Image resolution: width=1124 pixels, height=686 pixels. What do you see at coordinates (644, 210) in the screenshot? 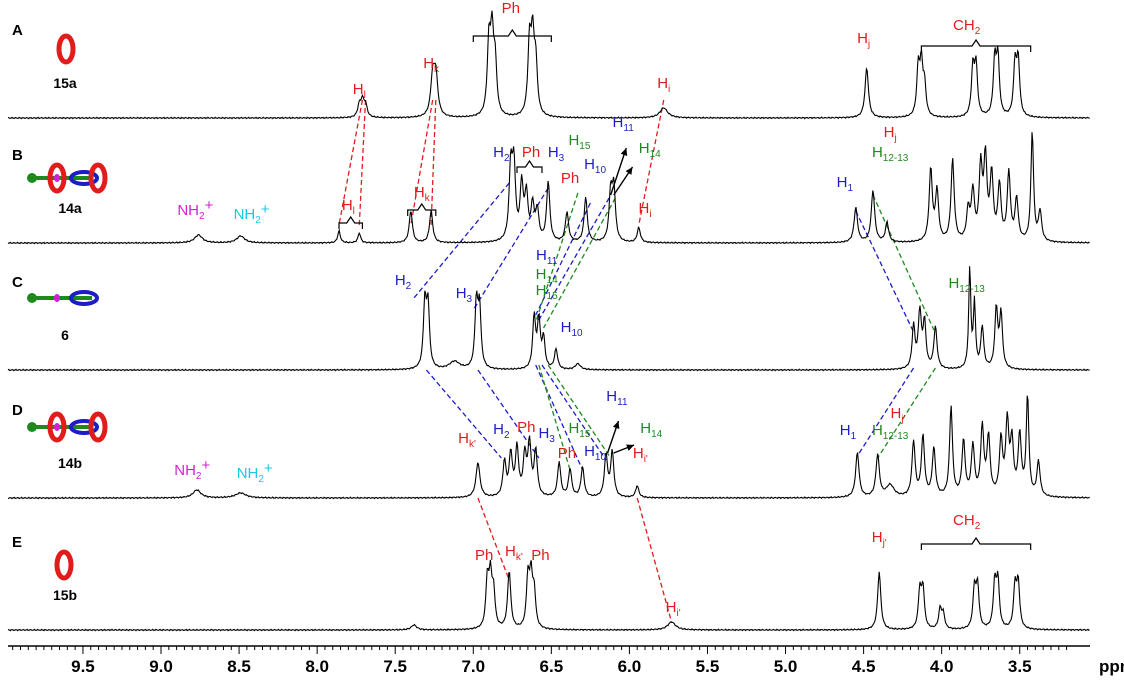
I see `peak-label-b-12: Hi` at bounding box center [644, 210].